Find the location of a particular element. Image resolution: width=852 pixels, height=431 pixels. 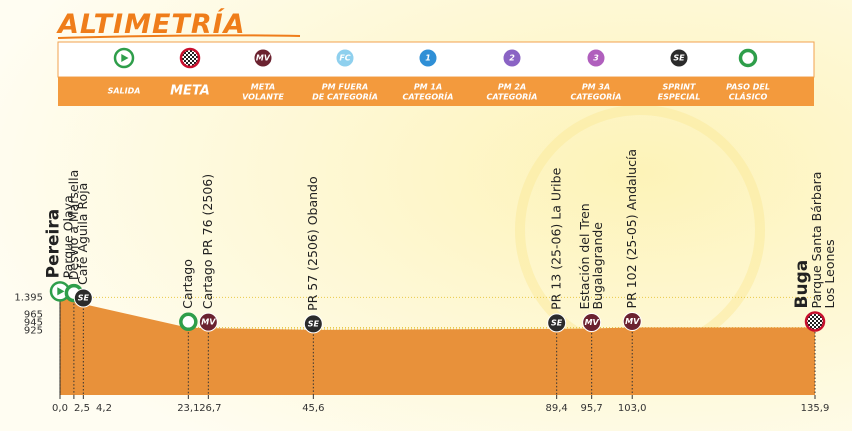

point-label: PR 102 (25-05) Andalucía is located at coordinates (631, 229).